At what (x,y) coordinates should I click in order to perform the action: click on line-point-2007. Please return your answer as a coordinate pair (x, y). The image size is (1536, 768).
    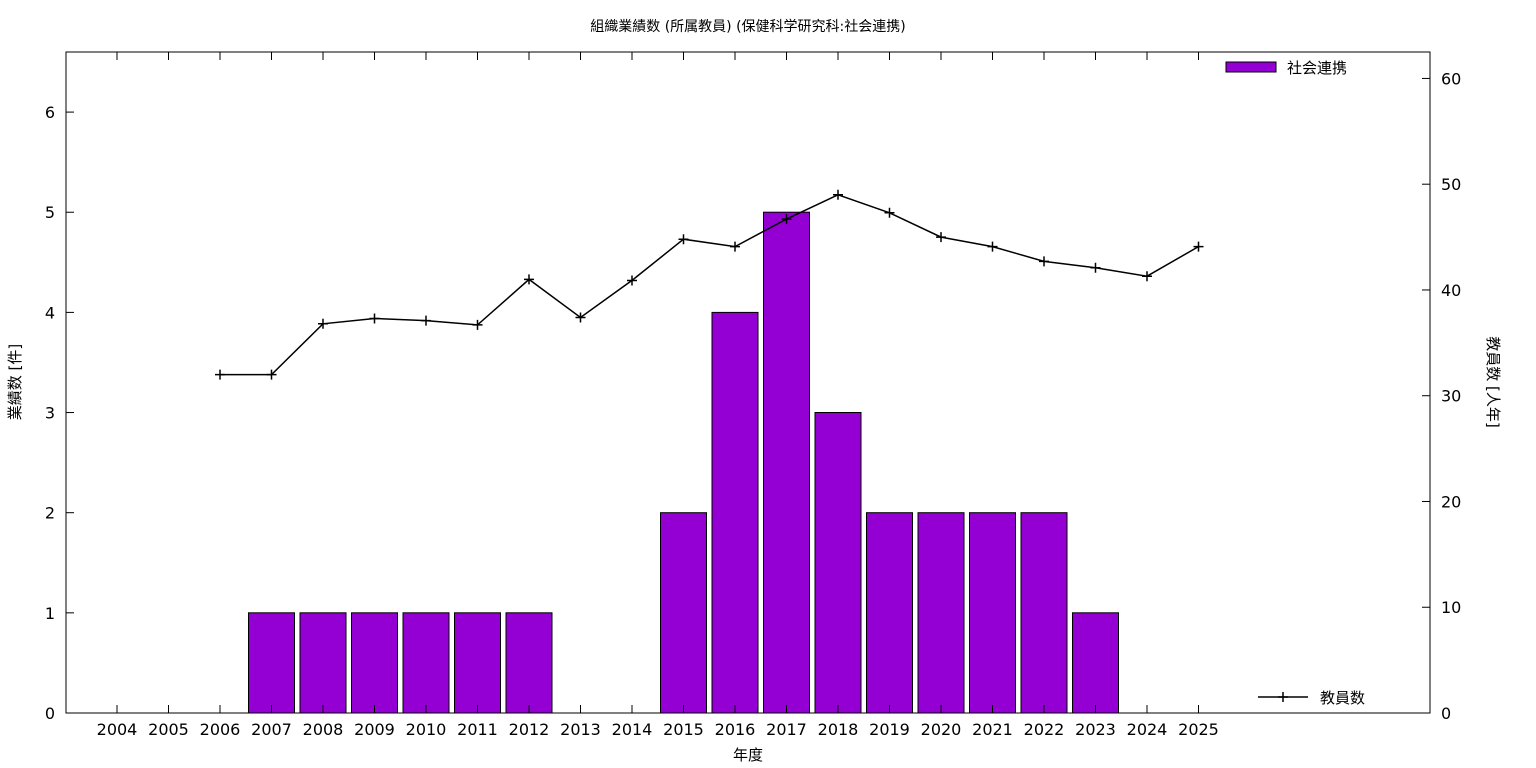
    Looking at the image, I should click on (271, 374).